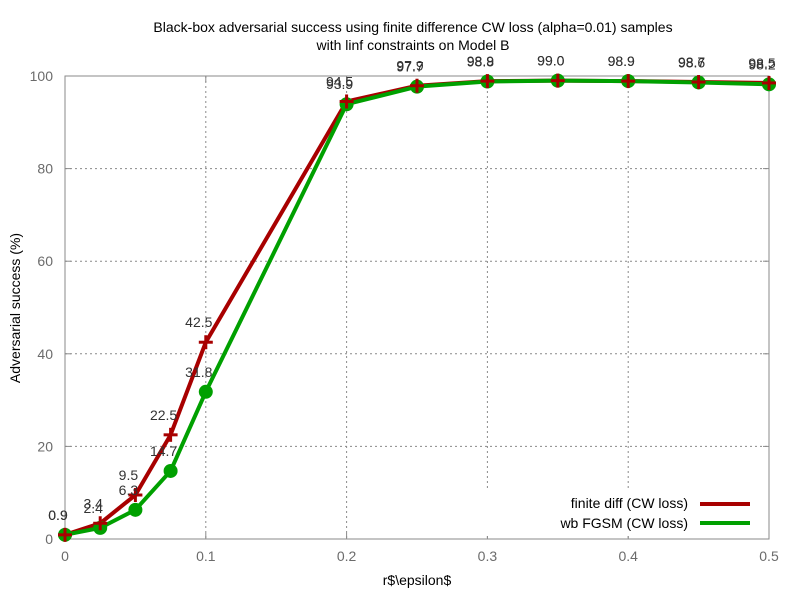 This screenshot has width=800, height=600. What do you see at coordinates (623, 523) in the screenshot?
I see `legend-label-wb-fgsm: wb FGSM (CW loss)` at bounding box center [623, 523].